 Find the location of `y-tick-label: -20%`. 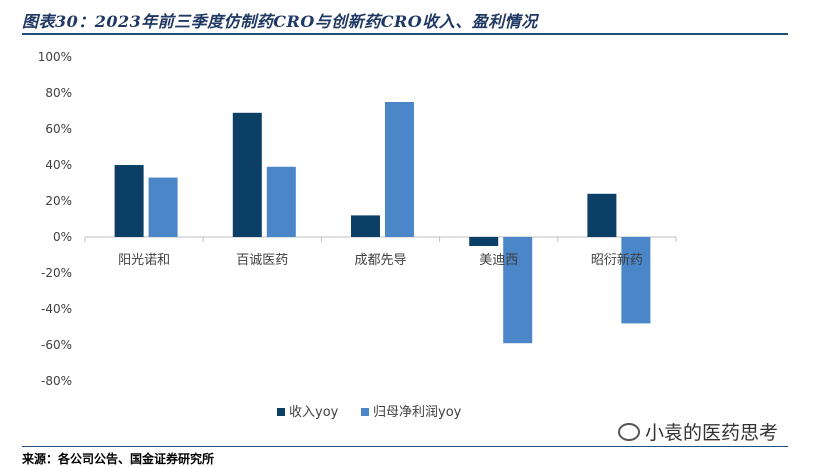

y-tick-label: -20% is located at coordinates (56, 273).